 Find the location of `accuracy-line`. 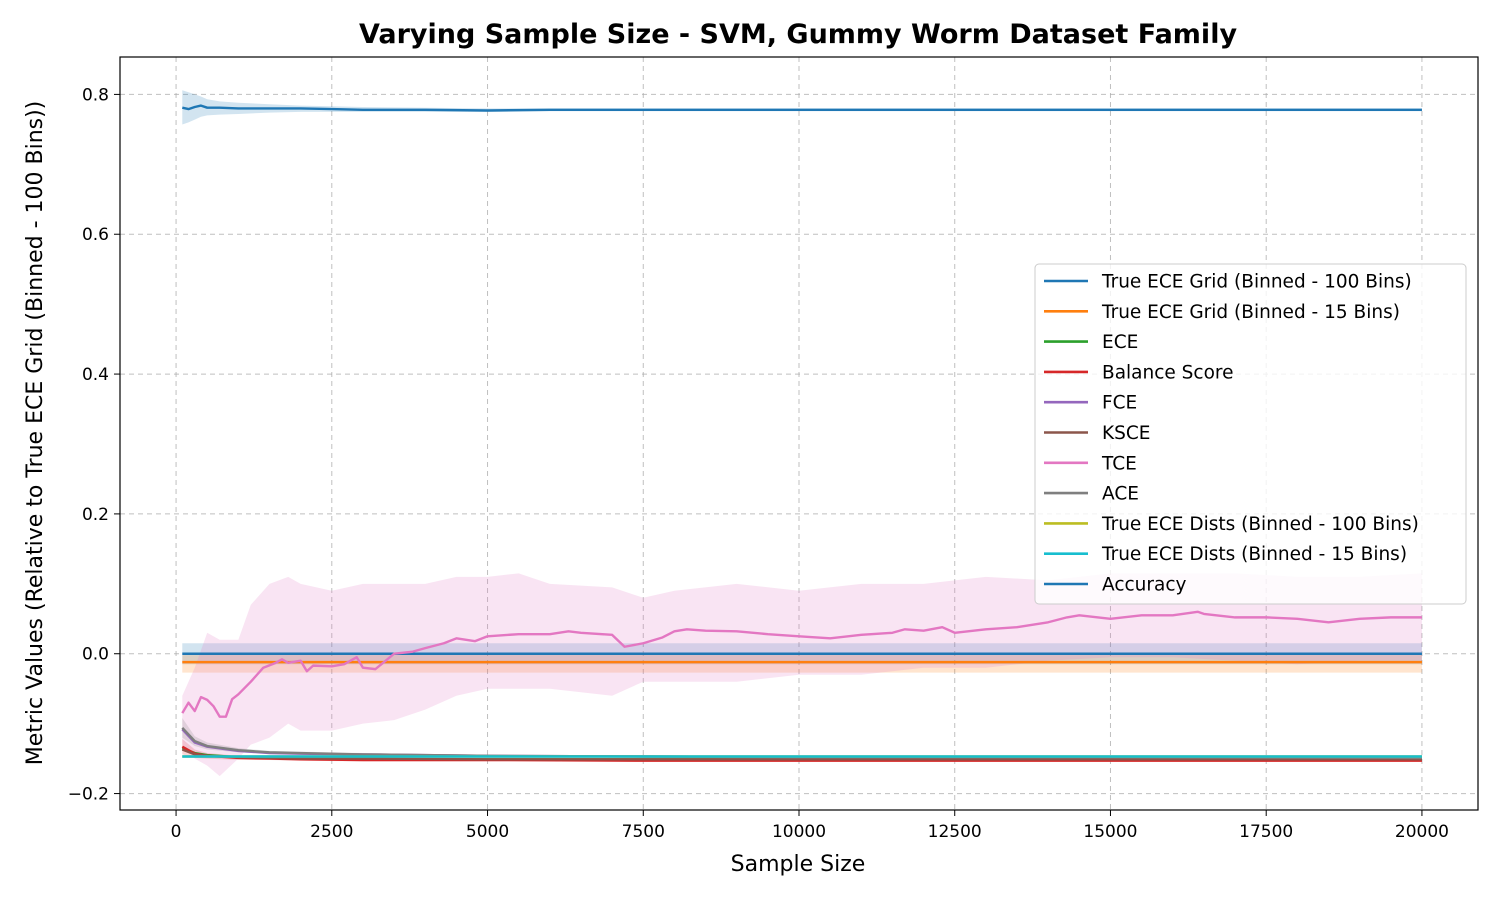

accuracy-line is located at coordinates (802, 108).